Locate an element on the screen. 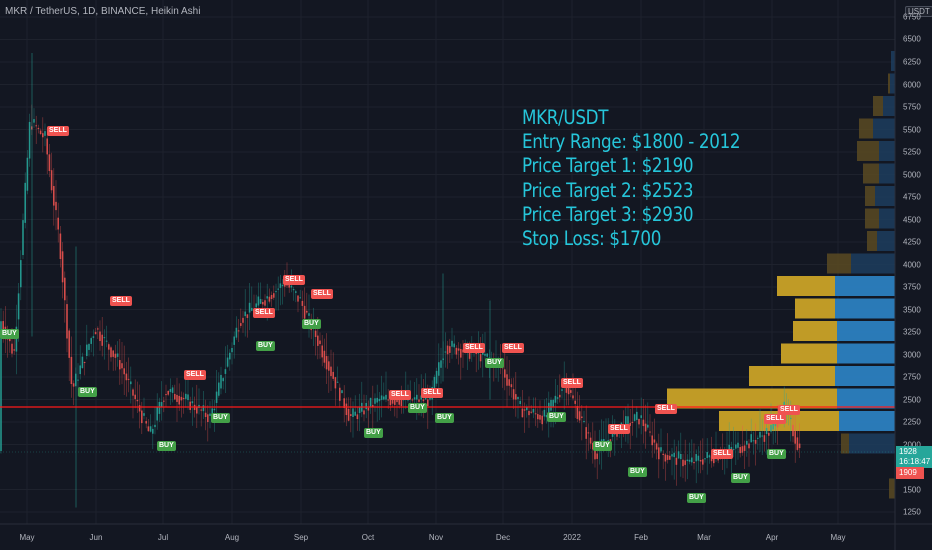  price-tick: 6000 is located at coordinates (912, 85).